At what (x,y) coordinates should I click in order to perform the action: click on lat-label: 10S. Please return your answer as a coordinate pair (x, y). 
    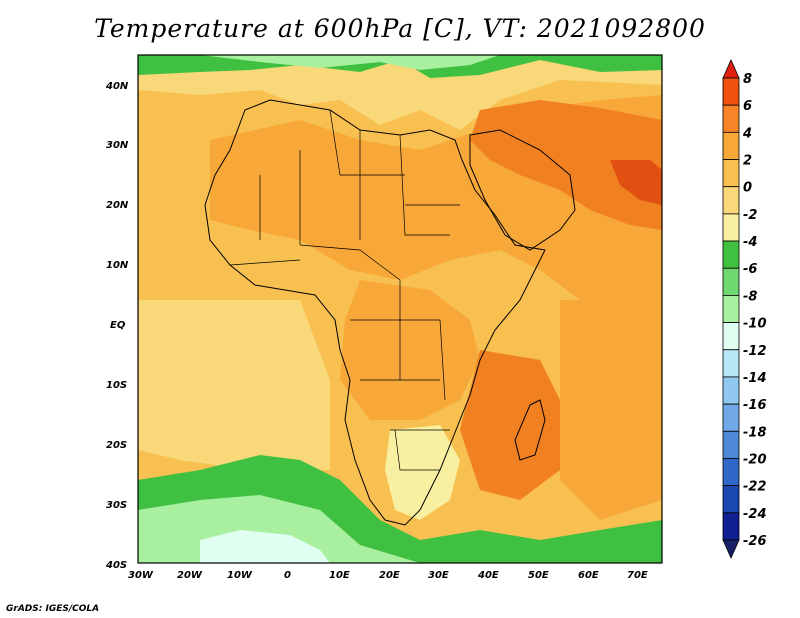
    Looking at the image, I should click on (116, 385).